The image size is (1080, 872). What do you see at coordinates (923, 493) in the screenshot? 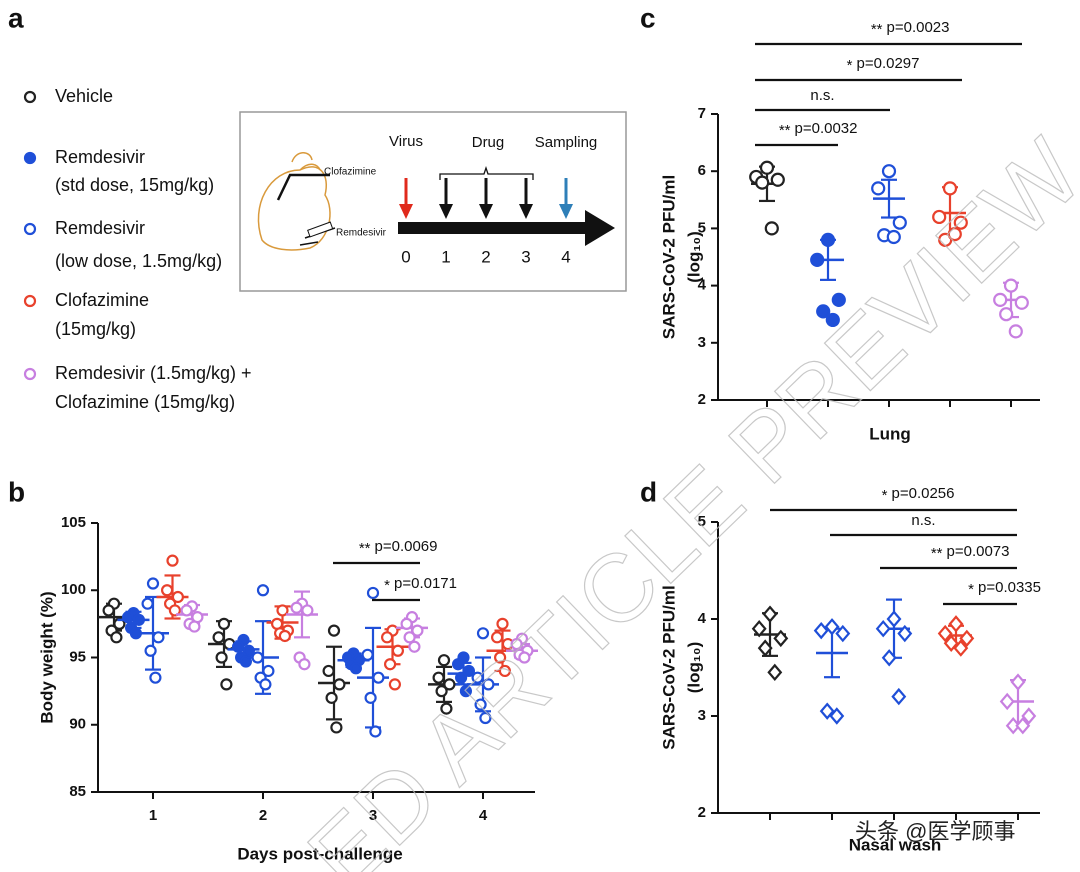
I see `p-value: p=0.0256` at bounding box center [923, 493].